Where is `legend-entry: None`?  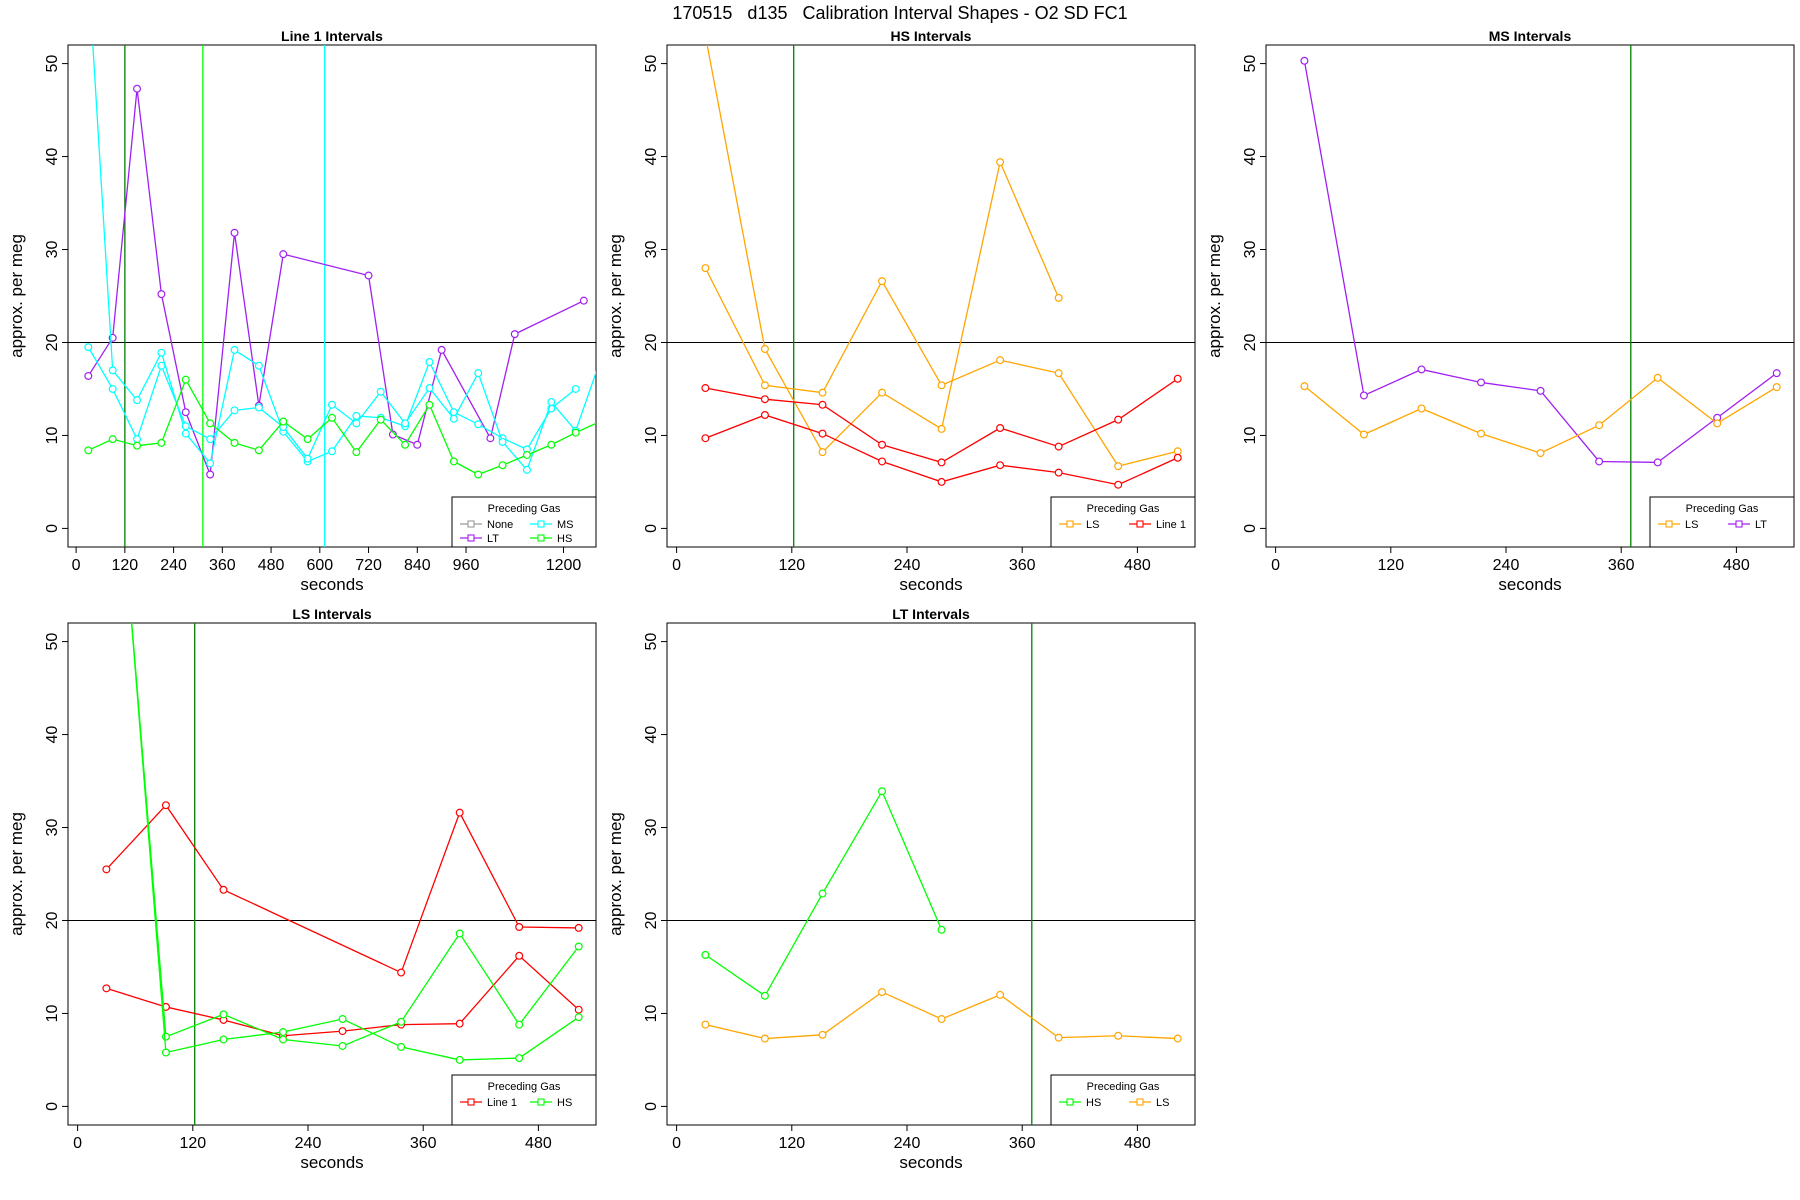 legend-entry: None is located at coordinates (500, 525).